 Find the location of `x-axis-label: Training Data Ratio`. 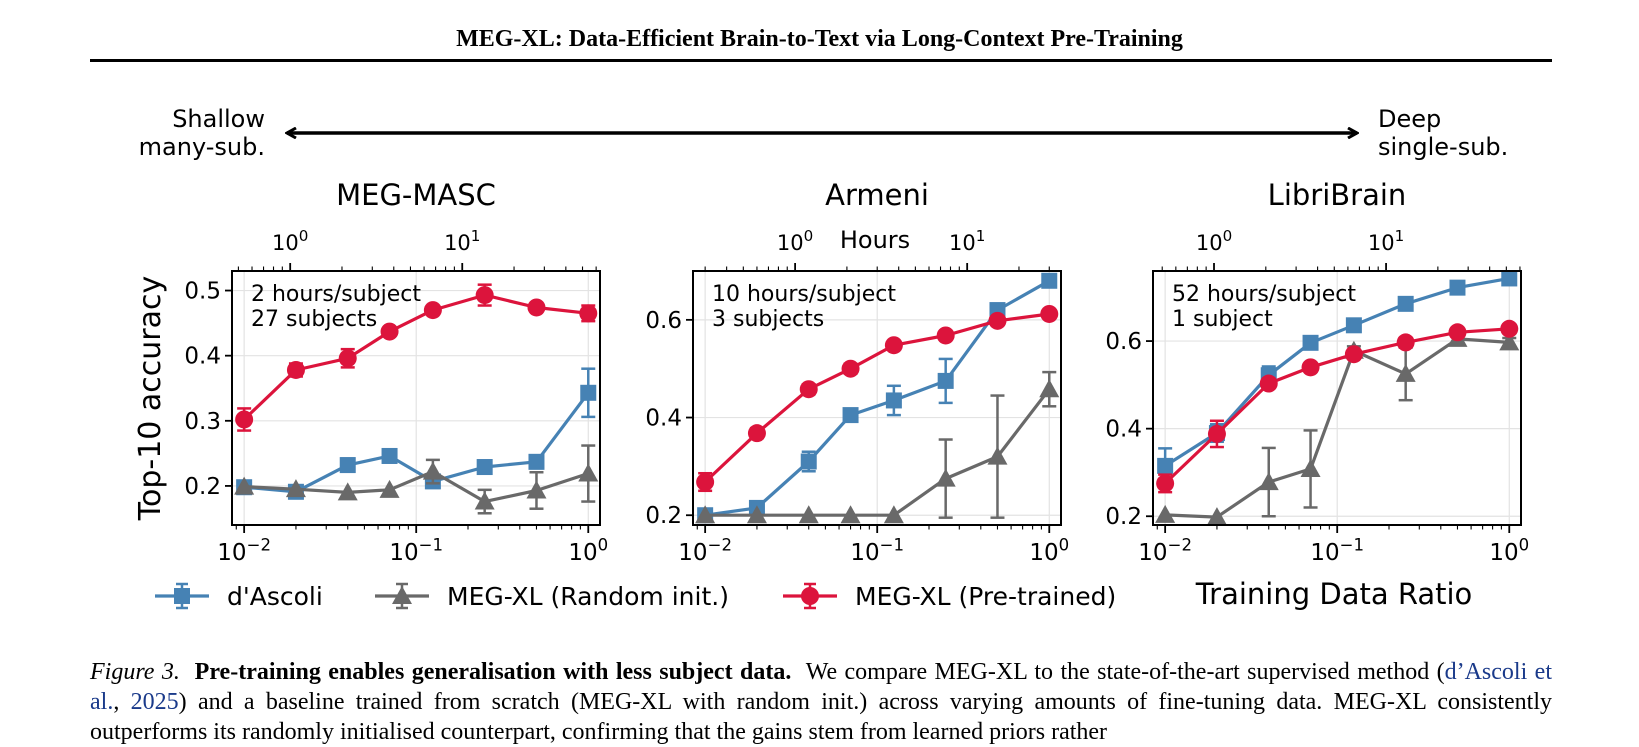

x-axis-label: Training Data Ratio is located at coordinates (1334, 594).